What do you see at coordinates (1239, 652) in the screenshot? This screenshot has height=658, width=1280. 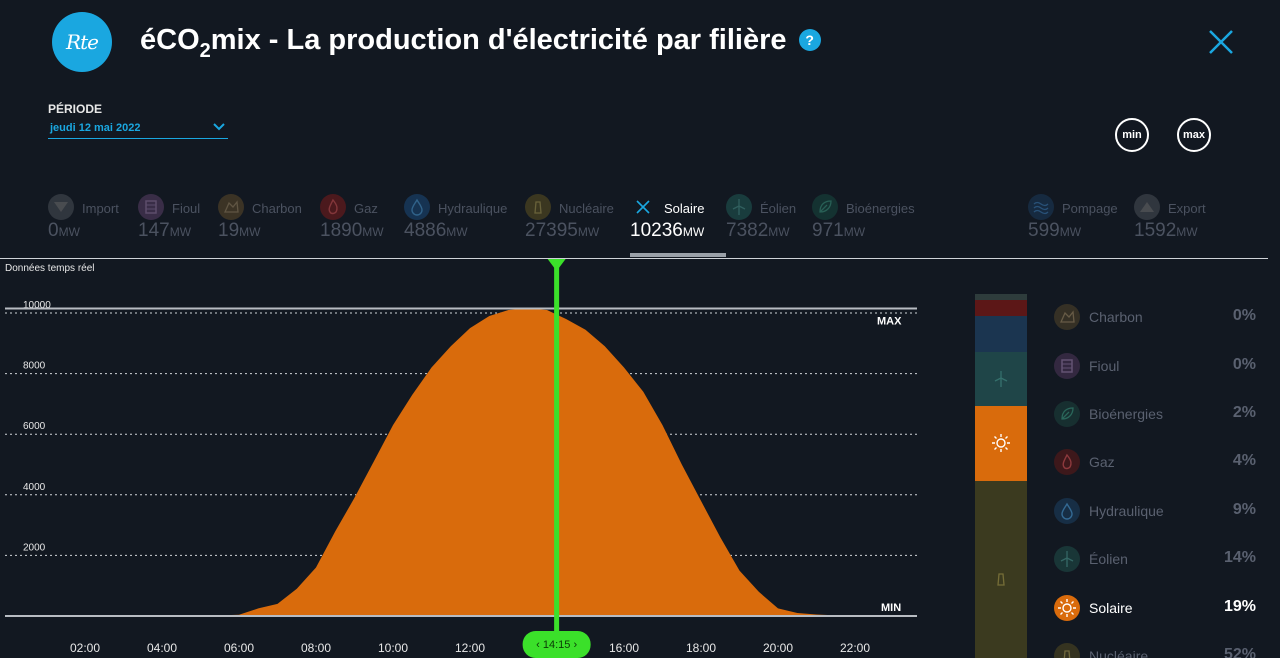 I see `legend-percent: 52%` at bounding box center [1239, 652].